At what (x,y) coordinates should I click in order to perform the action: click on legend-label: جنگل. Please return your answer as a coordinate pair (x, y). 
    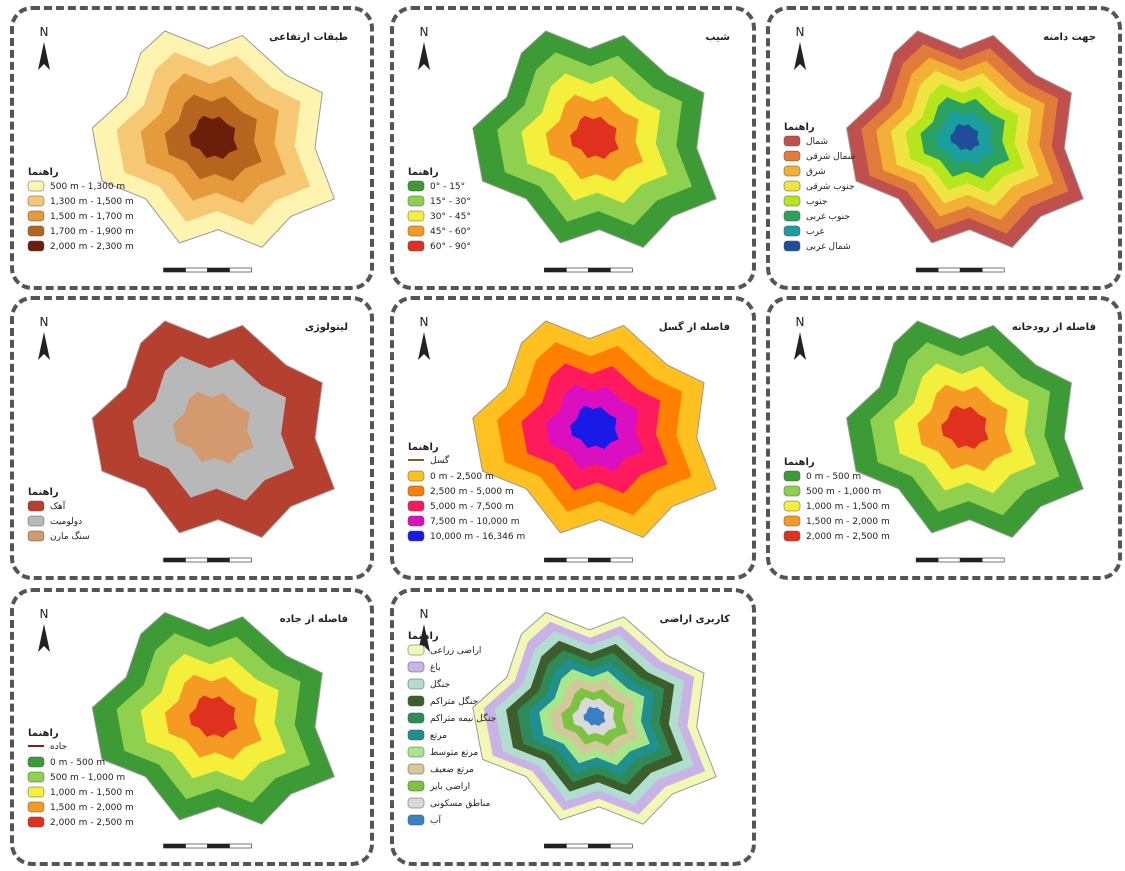
    Looking at the image, I should click on (440, 684).